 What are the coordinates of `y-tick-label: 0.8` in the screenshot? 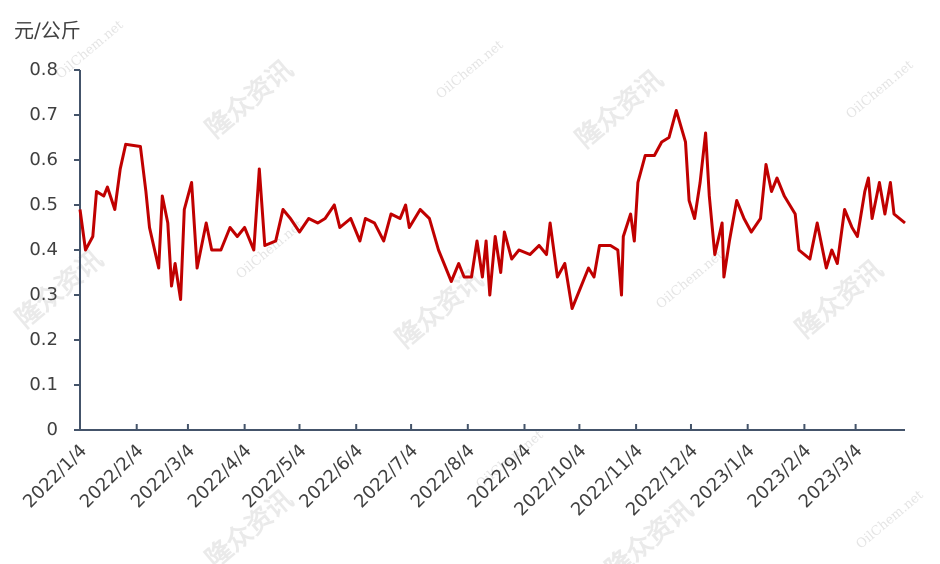 It's located at (43, 69).